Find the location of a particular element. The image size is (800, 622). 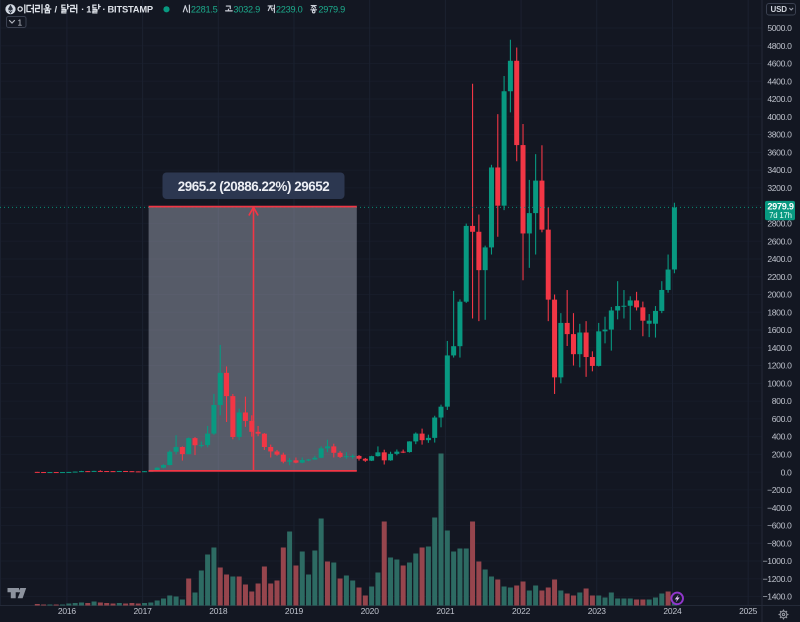

svg-text: 2024 is located at coordinates (672, 611).